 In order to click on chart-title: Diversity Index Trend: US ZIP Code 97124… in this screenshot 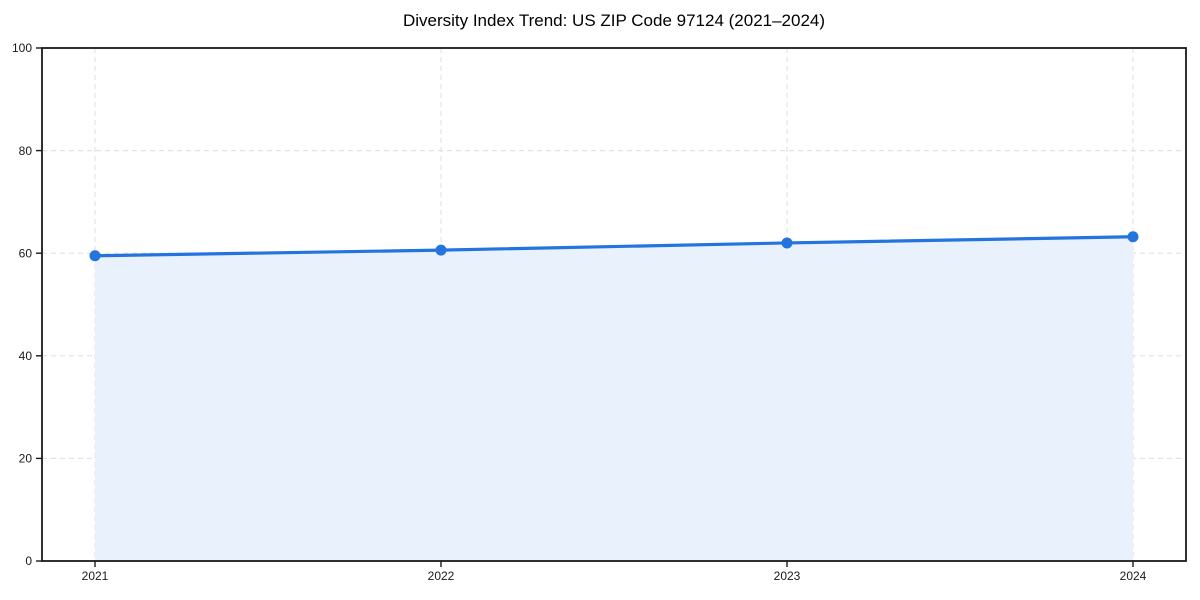, I will do `click(614, 20)`.